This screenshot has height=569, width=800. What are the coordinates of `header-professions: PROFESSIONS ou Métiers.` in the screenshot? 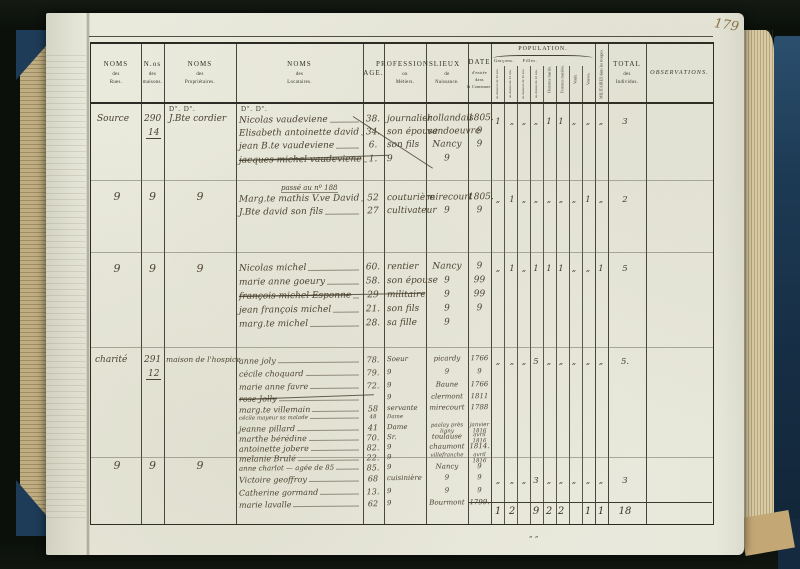 It's located at (405, 73).